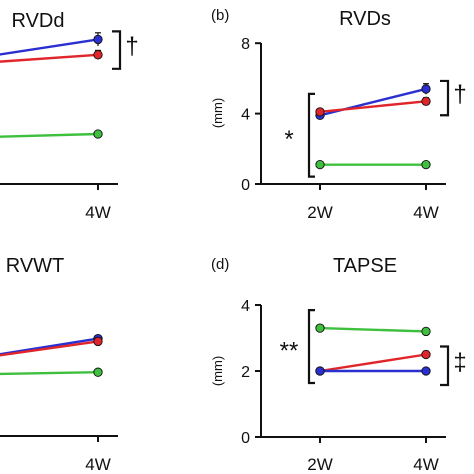 The height and width of the screenshot is (474, 474). I want to click on panel-a: RVDd 4W †, so click(69, 116).